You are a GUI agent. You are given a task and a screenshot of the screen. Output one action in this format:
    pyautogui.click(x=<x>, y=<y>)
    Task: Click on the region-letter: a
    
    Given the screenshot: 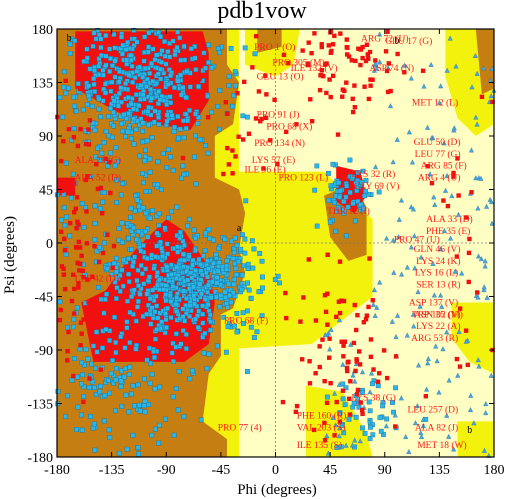 What is the action you would take?
    pyautogui.click(x=239, y=228)
    